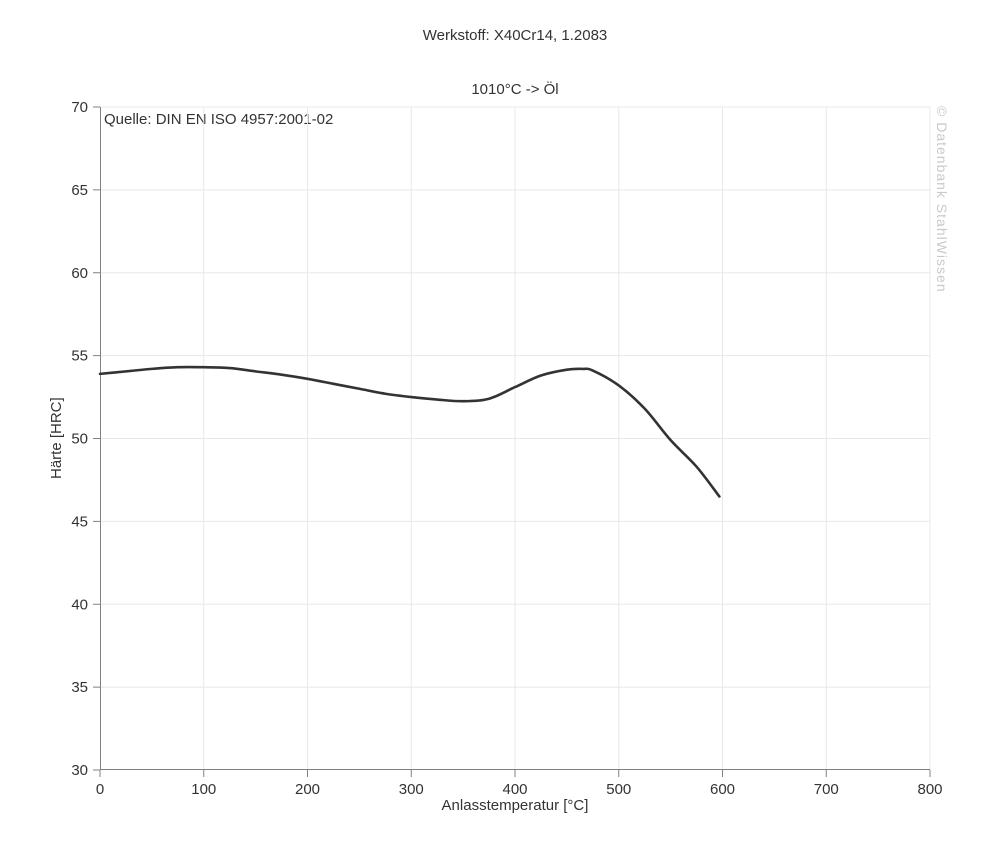 This screenshot has height=843, width=1000. Describe the element at coordinates (79, 190) in the screenshot. I see `y-tick-label: 65` at that location.